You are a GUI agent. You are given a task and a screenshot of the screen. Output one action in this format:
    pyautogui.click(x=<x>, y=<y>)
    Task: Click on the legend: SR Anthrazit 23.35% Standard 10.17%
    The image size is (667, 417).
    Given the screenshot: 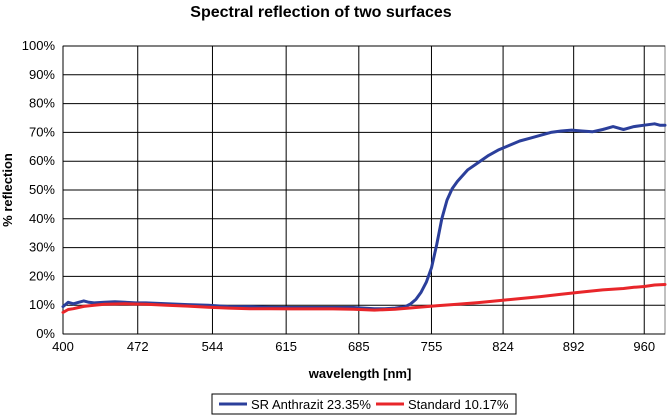 What is the action you would take?
    pyautogui.click(x=364, y=404)
    